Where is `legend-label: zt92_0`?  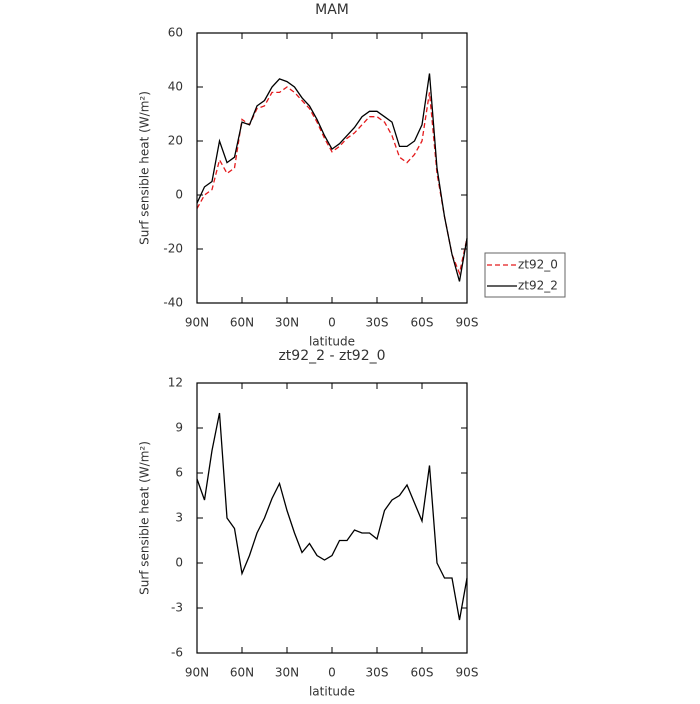
legend-label: zt92_0 is located at coordinates (538, 265).